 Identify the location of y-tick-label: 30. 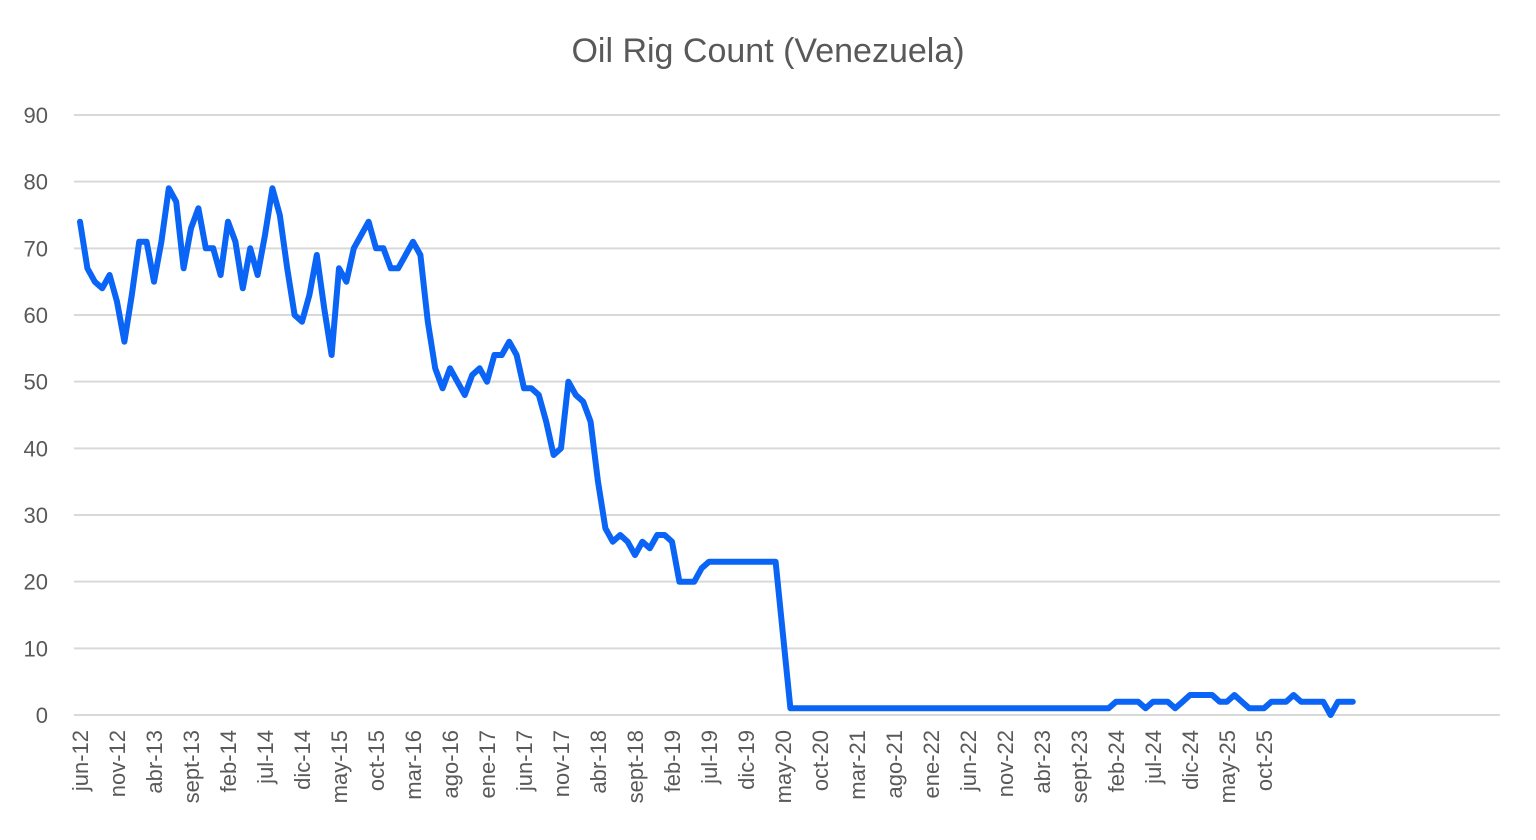
(36, 515).